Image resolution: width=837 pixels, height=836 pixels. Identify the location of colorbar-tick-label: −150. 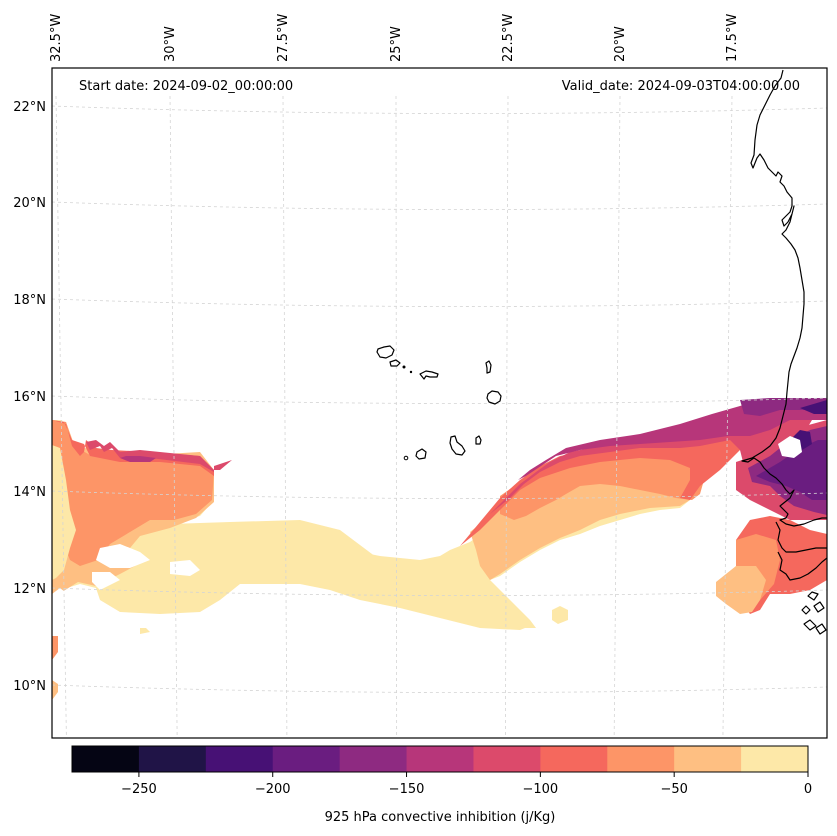
(407, 789).